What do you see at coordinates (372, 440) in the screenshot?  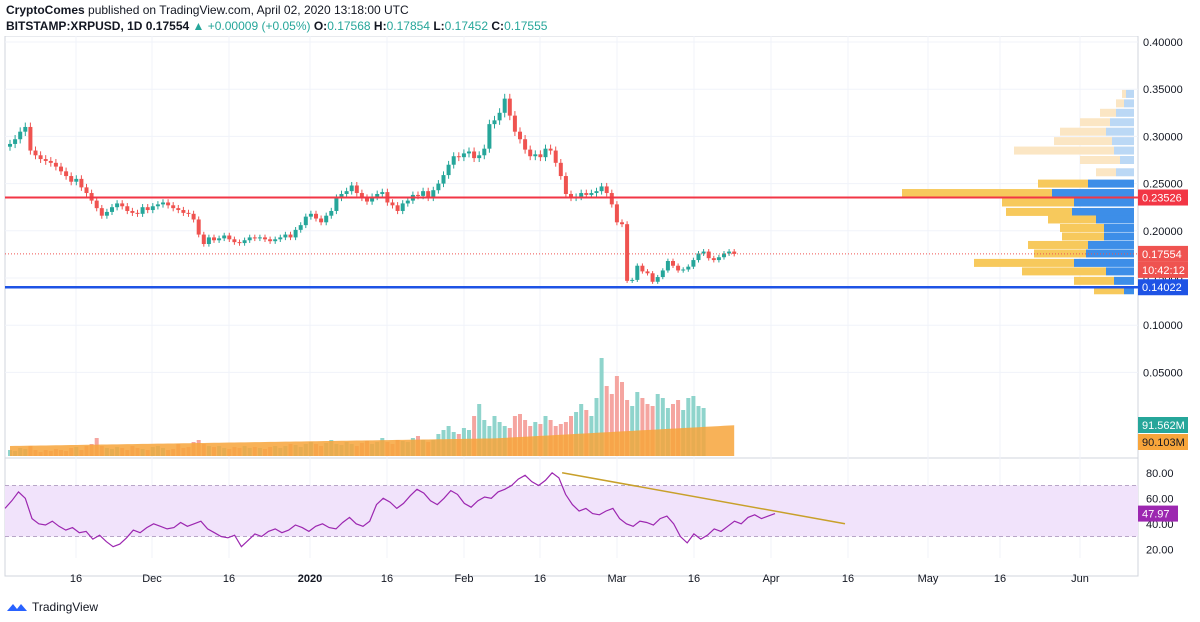 I see `volume-ma-area` at bounding box center [372, 440].